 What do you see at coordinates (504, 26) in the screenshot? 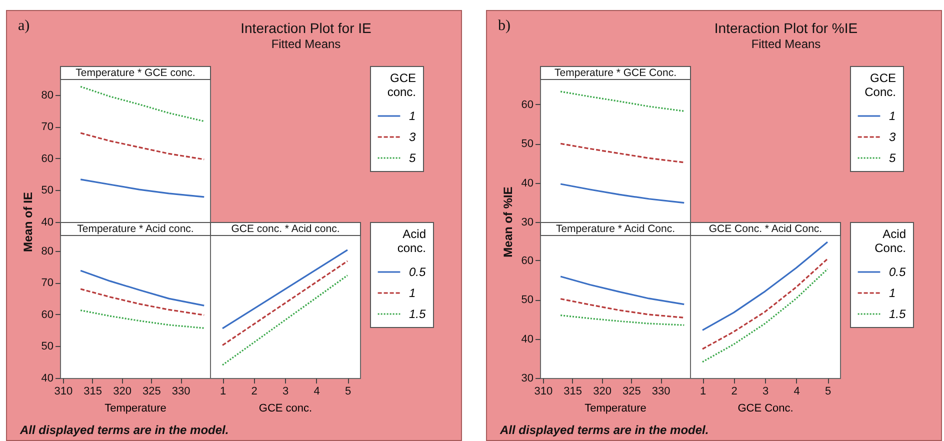
I see `text: b)` at bounding box center [504, 26].